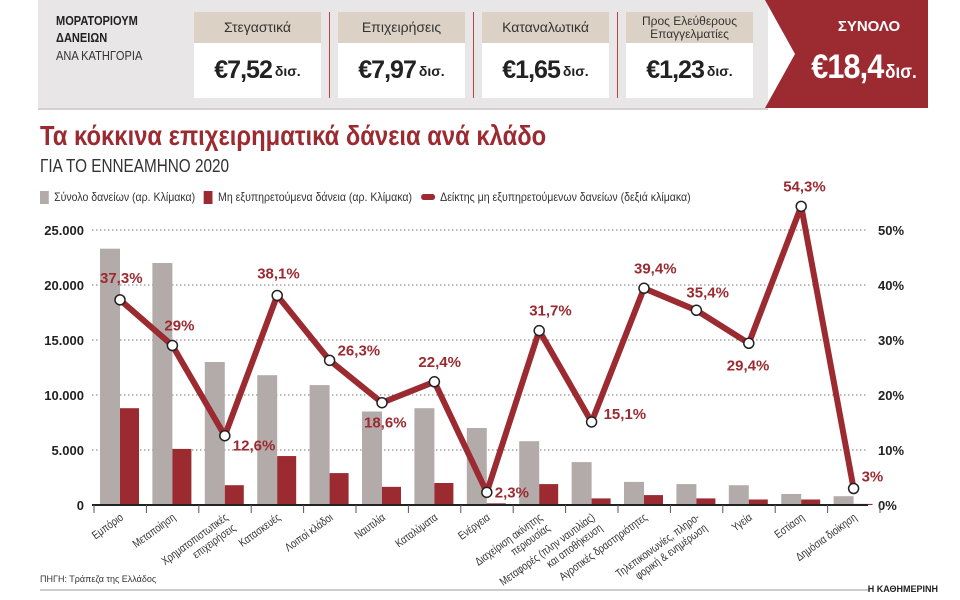 The height and width of the screenshot is (600, 960). I want to click on total-label: ΣΥΝΟΛΟ, so click(869, 26).